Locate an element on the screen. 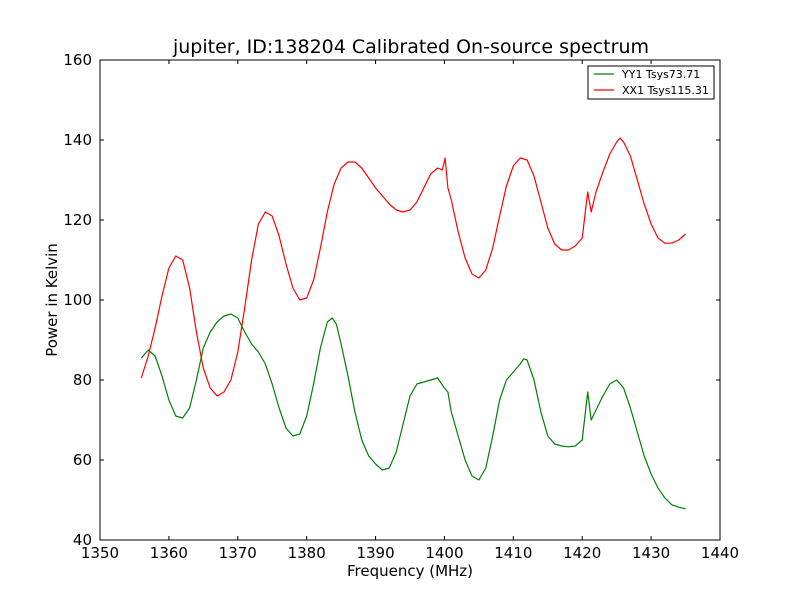 The width and height of the screenshot is (800, 600). x-tick-label: 1390 is located at coordinates (375, 553).